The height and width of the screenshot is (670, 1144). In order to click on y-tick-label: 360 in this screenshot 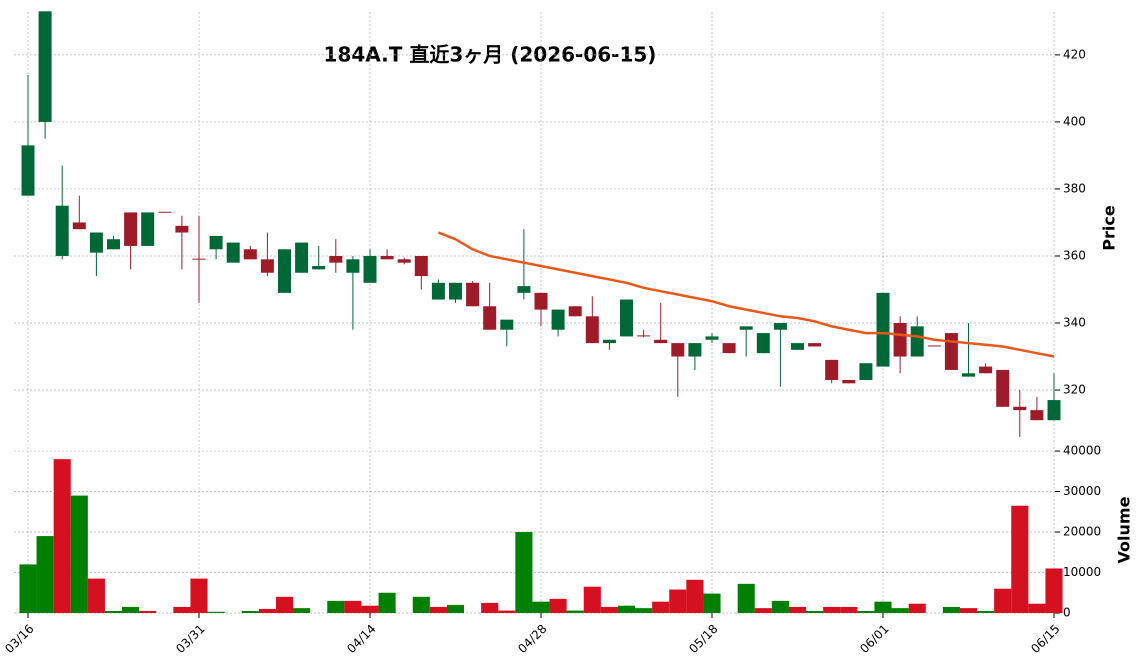, I will do `click(1074, 255)`.